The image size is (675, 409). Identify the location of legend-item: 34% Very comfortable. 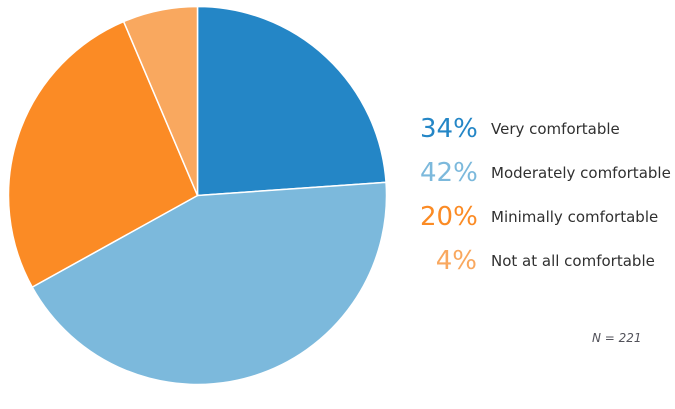
(545, 129).